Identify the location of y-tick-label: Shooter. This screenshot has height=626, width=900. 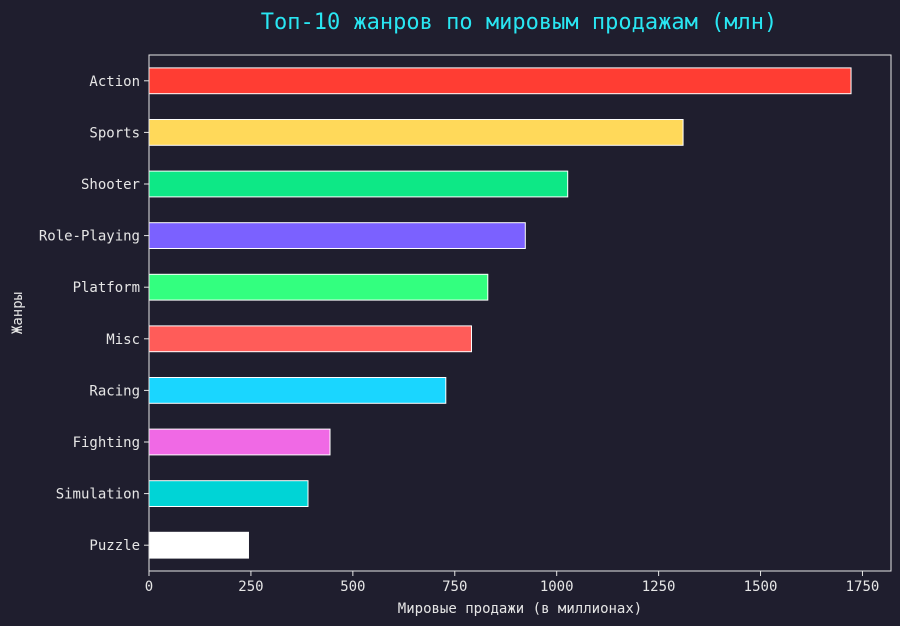
(110, 185).